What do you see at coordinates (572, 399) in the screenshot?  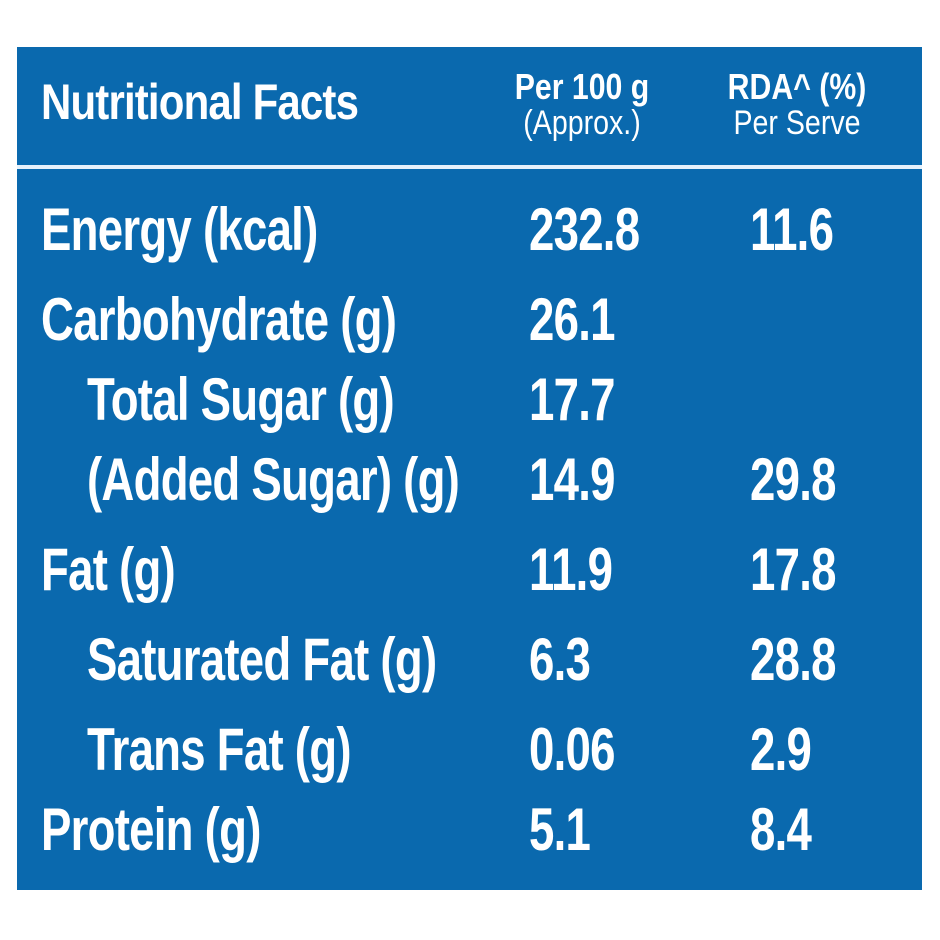 I see `per-100g-value: 17.7` at bounding box center [572, 399].